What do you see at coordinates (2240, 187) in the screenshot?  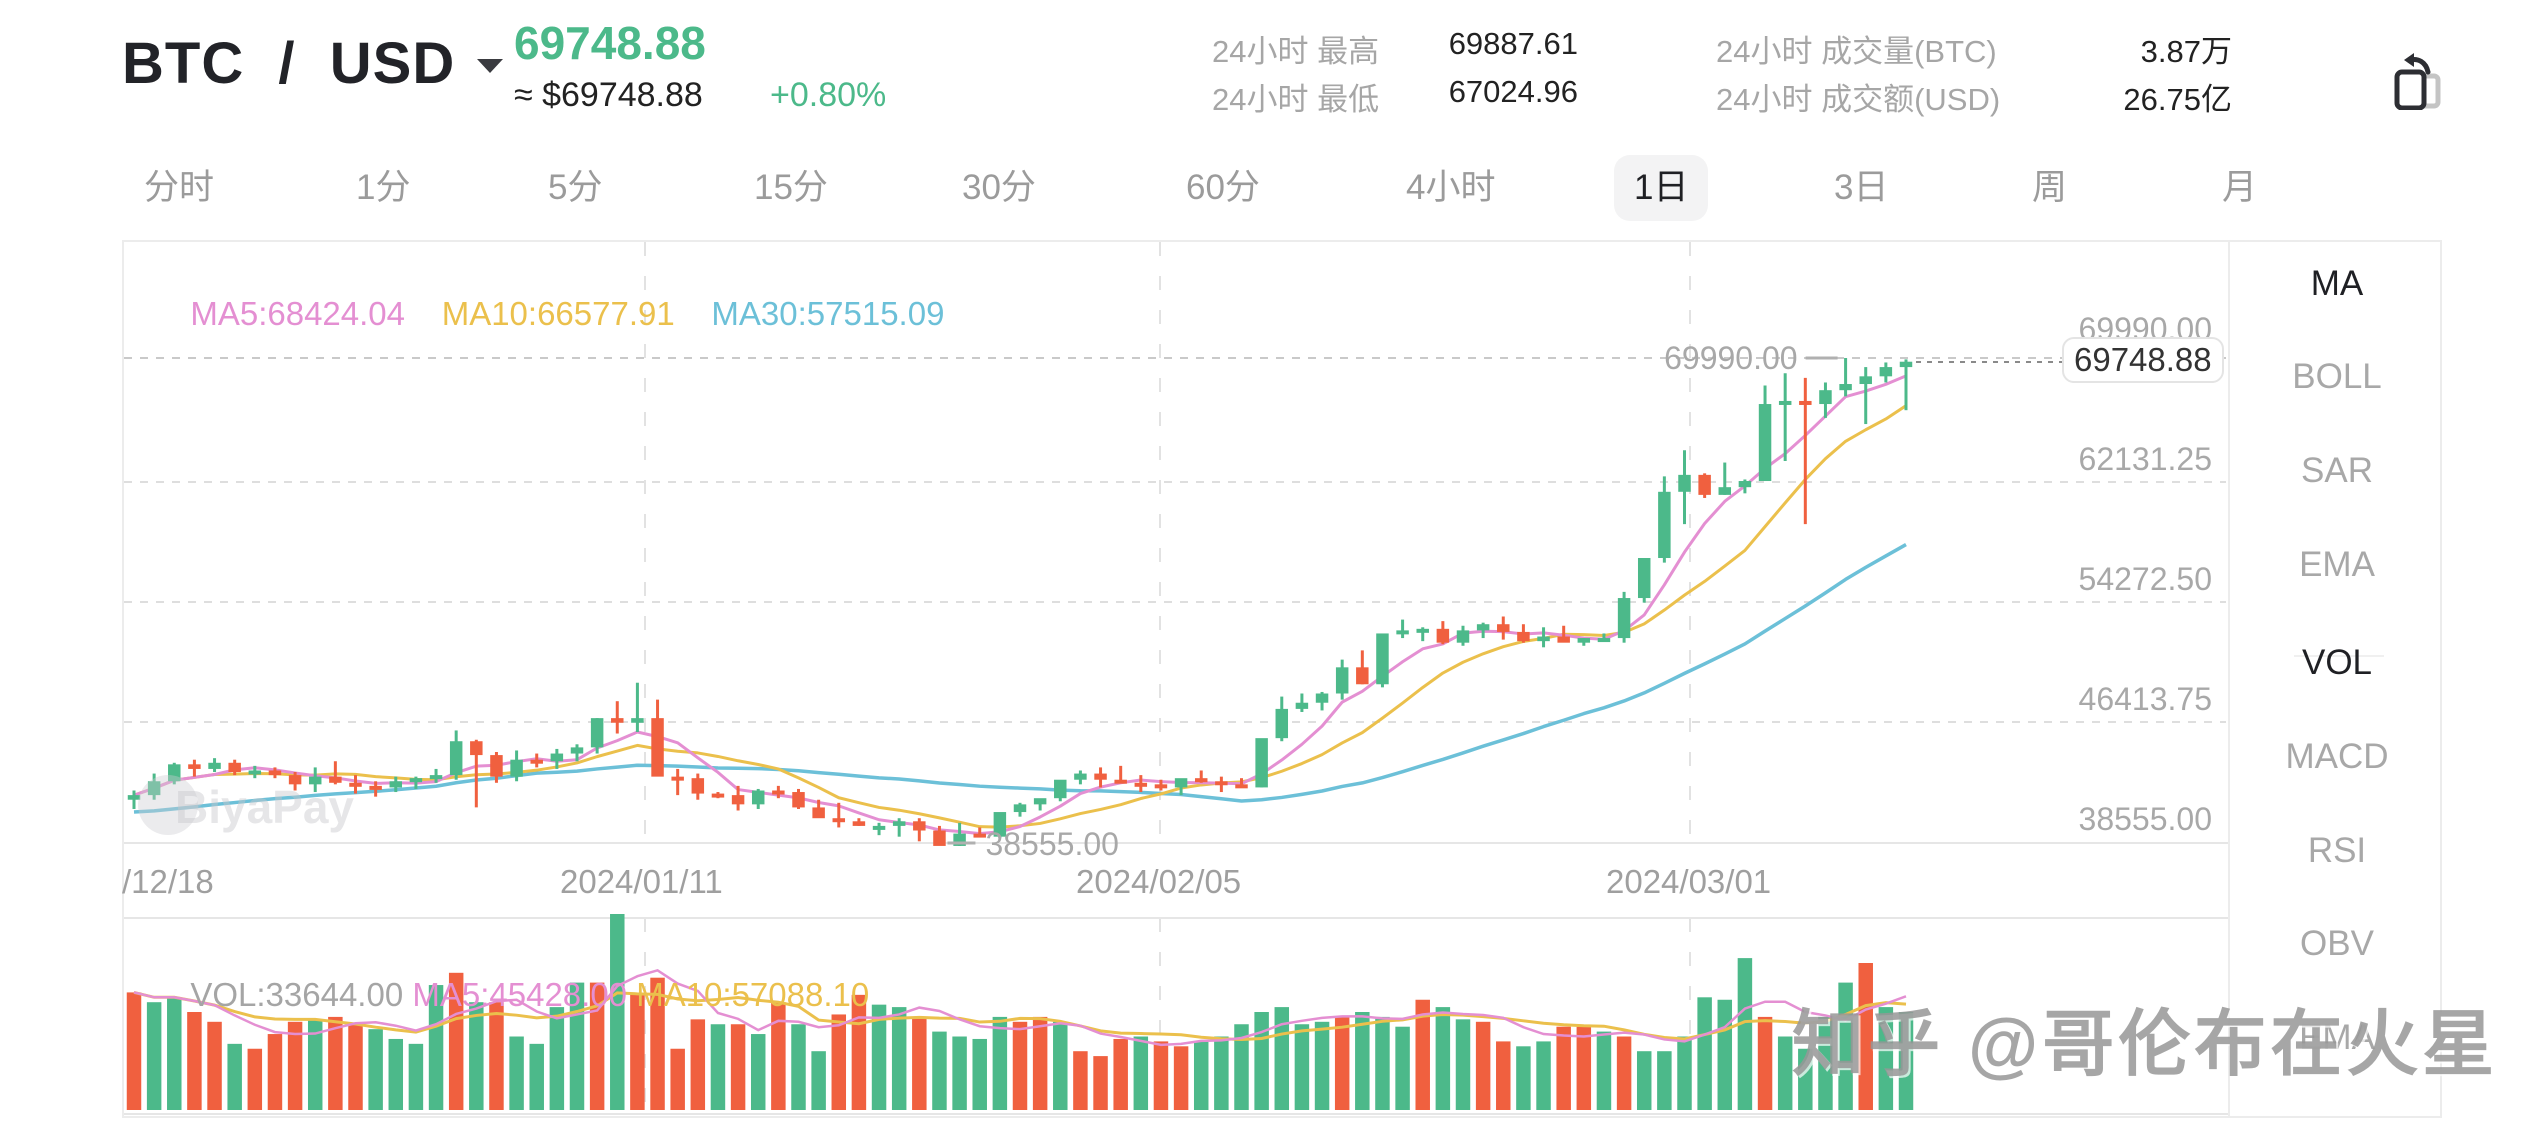 I see `tab-10: 月` at bounding box center [2240, 187].